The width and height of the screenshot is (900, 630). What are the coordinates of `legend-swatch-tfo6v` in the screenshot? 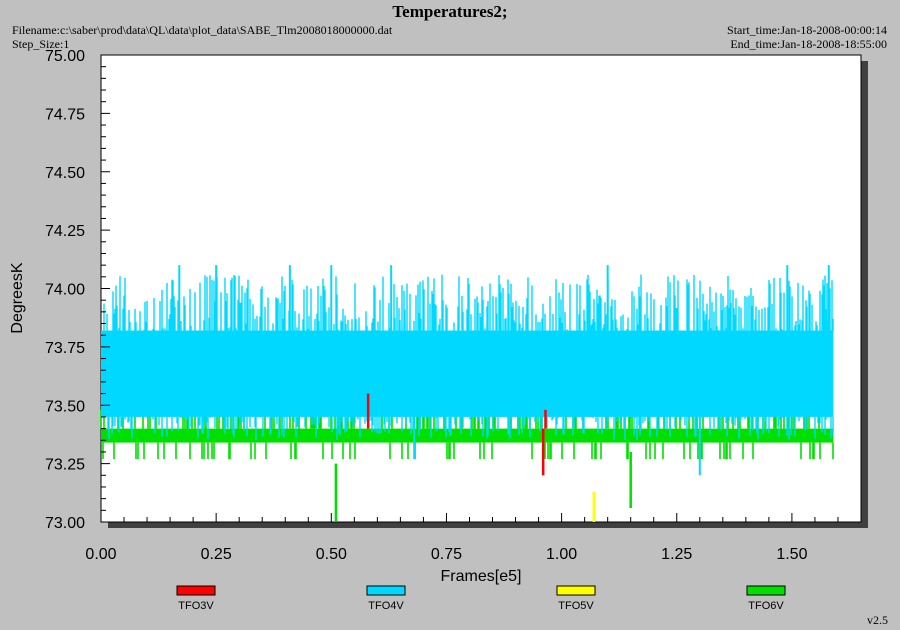 It's located at (766, 590).